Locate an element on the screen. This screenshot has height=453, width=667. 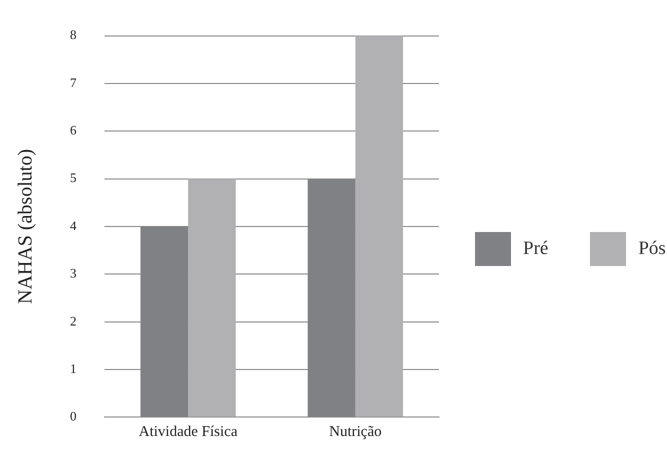
x-tick-label: Nutrição is located at coordinates (355, 432).